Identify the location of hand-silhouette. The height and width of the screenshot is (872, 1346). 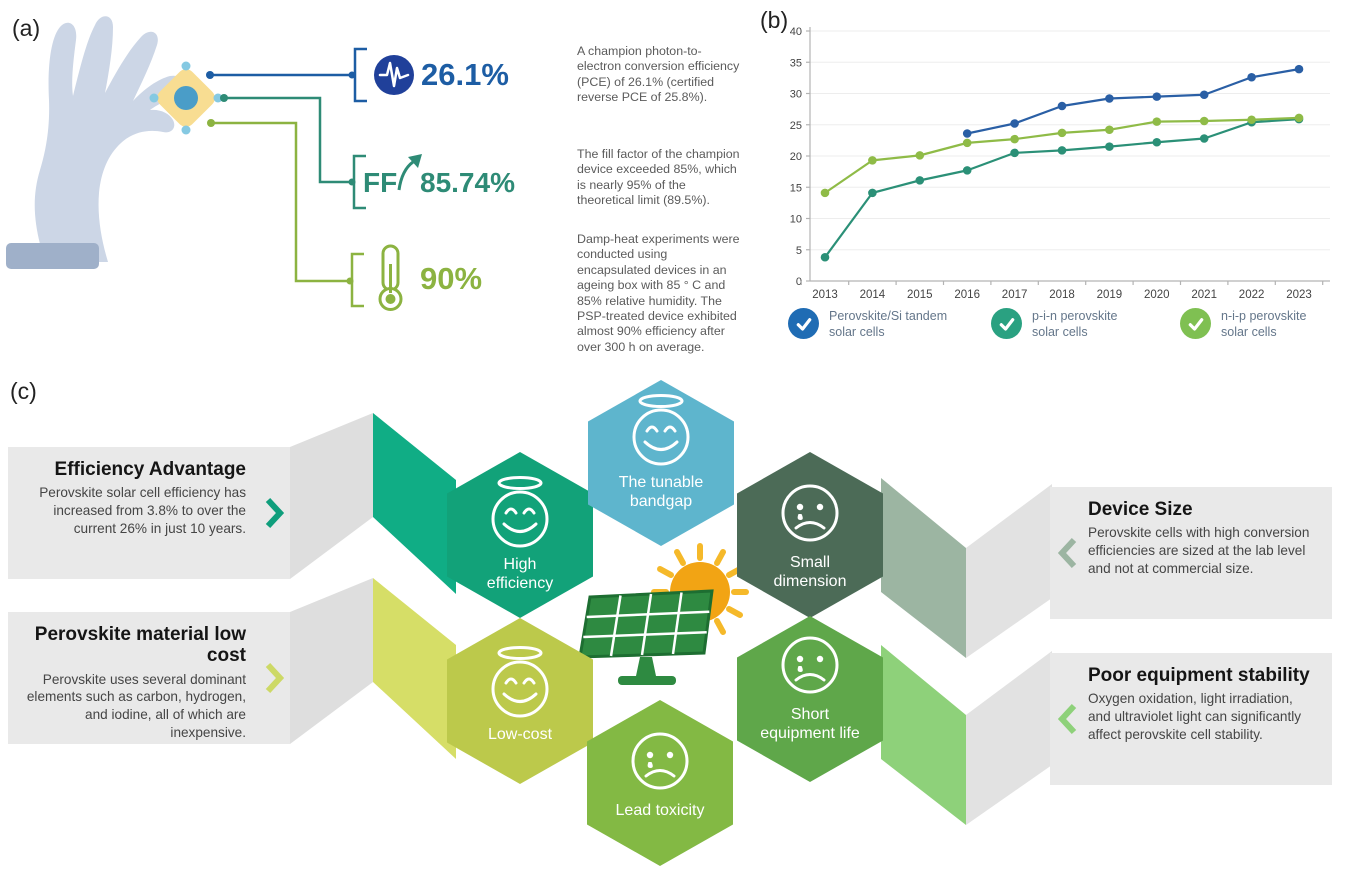
(108, 139).